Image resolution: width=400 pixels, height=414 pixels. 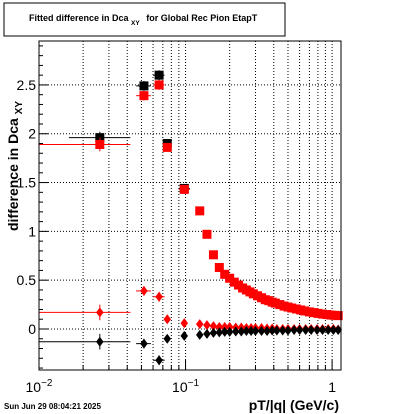 What do you see at coordinates (27, 183) in the screenshot?
I see `y-tick-label: 1.5` at bounding box center [27, 183].